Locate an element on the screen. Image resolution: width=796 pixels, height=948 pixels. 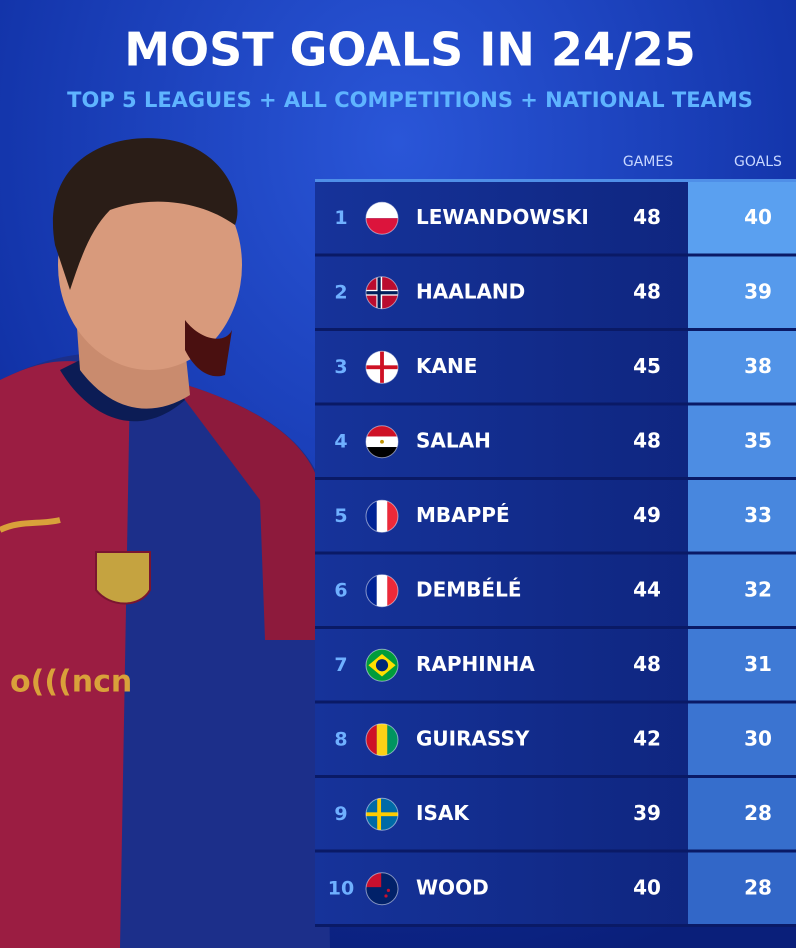
rank: 5 is located at coordinates (340, 516).